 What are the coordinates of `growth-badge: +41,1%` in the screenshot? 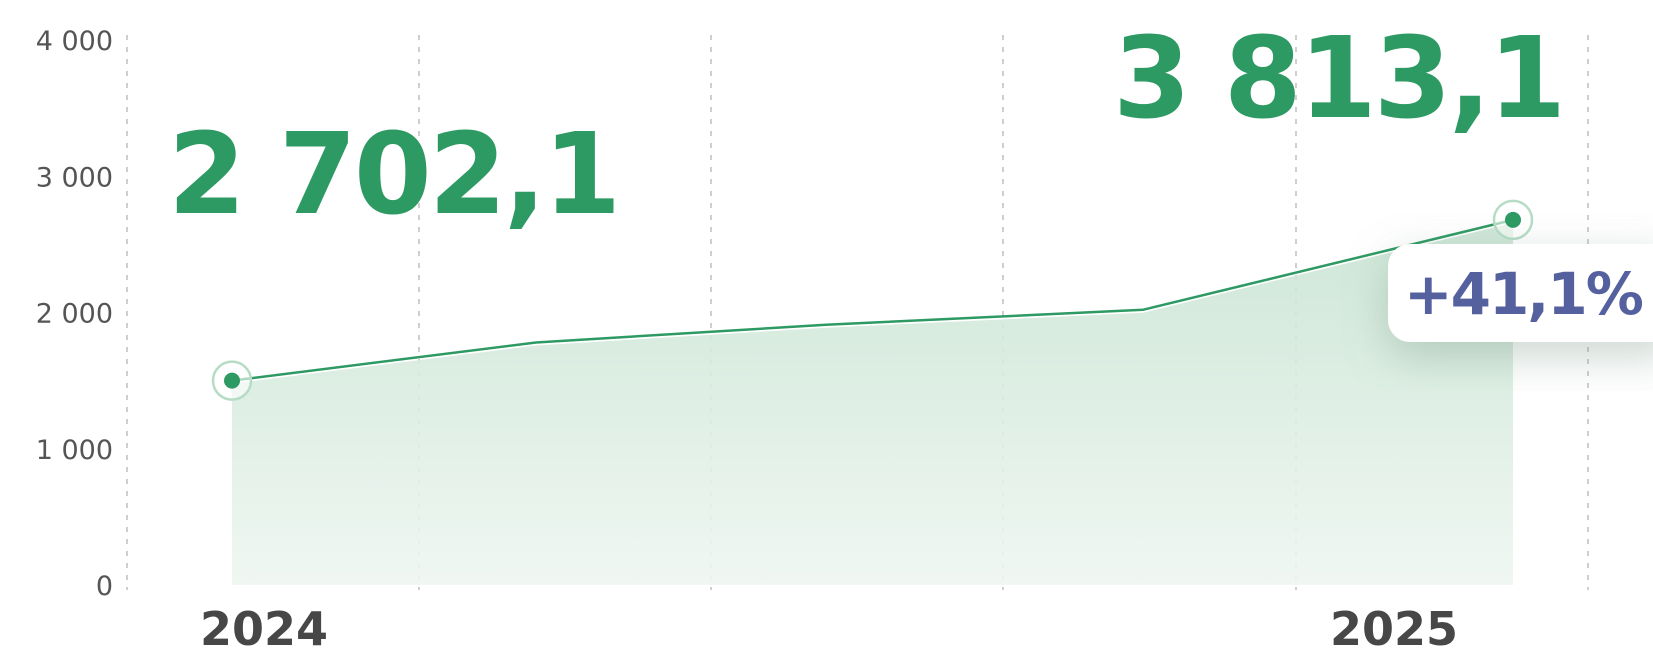 It's located at (1520, 293).